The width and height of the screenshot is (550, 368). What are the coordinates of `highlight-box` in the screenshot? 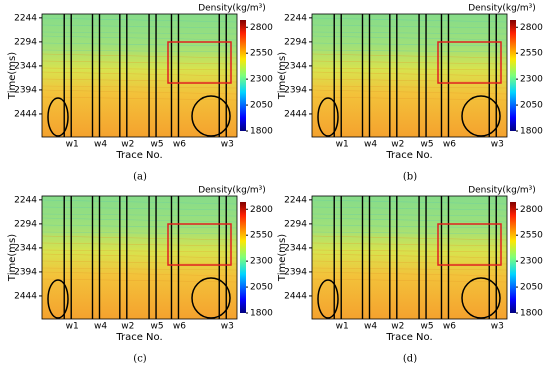 It's located at (199, 244).